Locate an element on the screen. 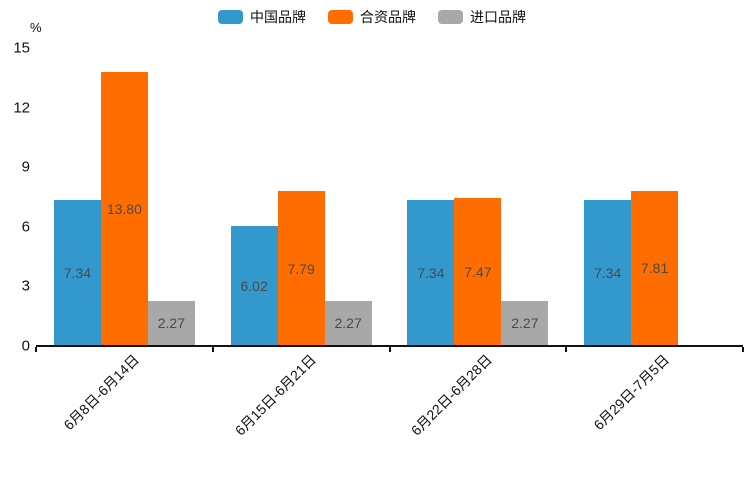  bar-合资品牌-6月8日-6月14日: 13.80 is located at coordinates (124, 208).